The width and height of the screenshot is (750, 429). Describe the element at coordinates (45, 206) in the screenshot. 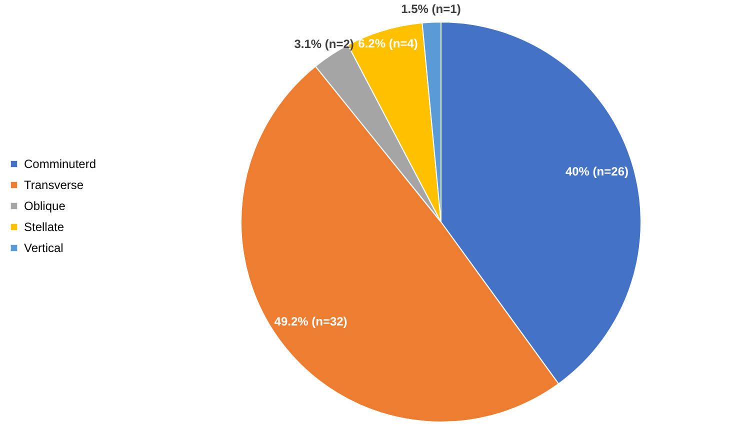

I see `legend-label: Oblique` at that location.